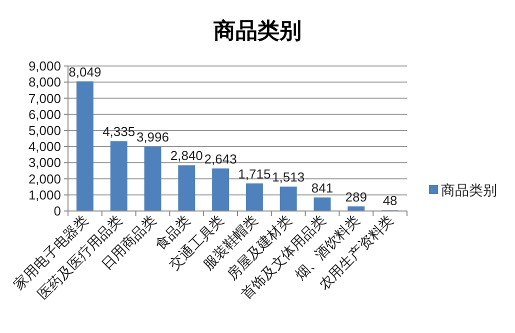 The height and width of the screenshot is (333, 515). What do you see at coordinates (44, 130) in the screenshot?
I see `y-tick-label: 5,000` at bounding box center [44, 130].